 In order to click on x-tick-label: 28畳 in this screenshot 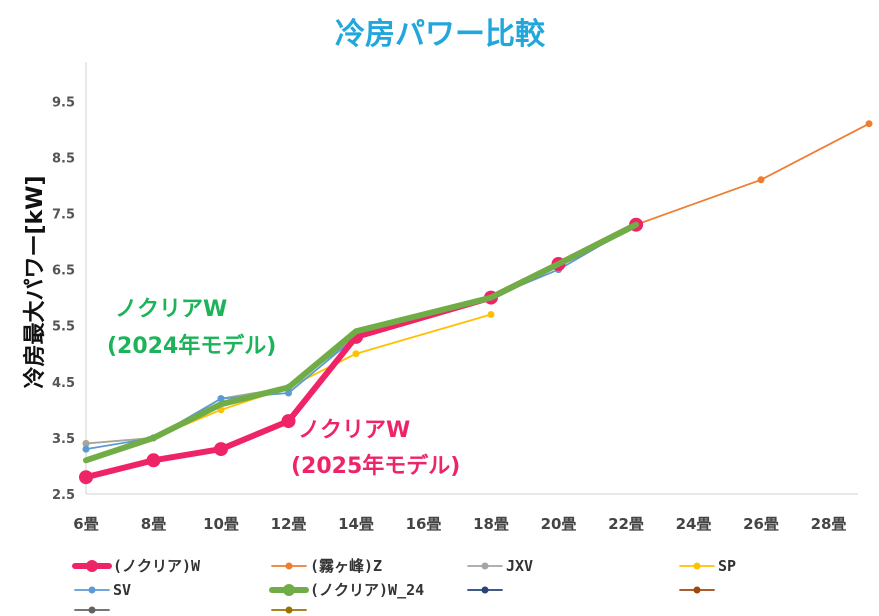, I will do `click(829, 524)`.